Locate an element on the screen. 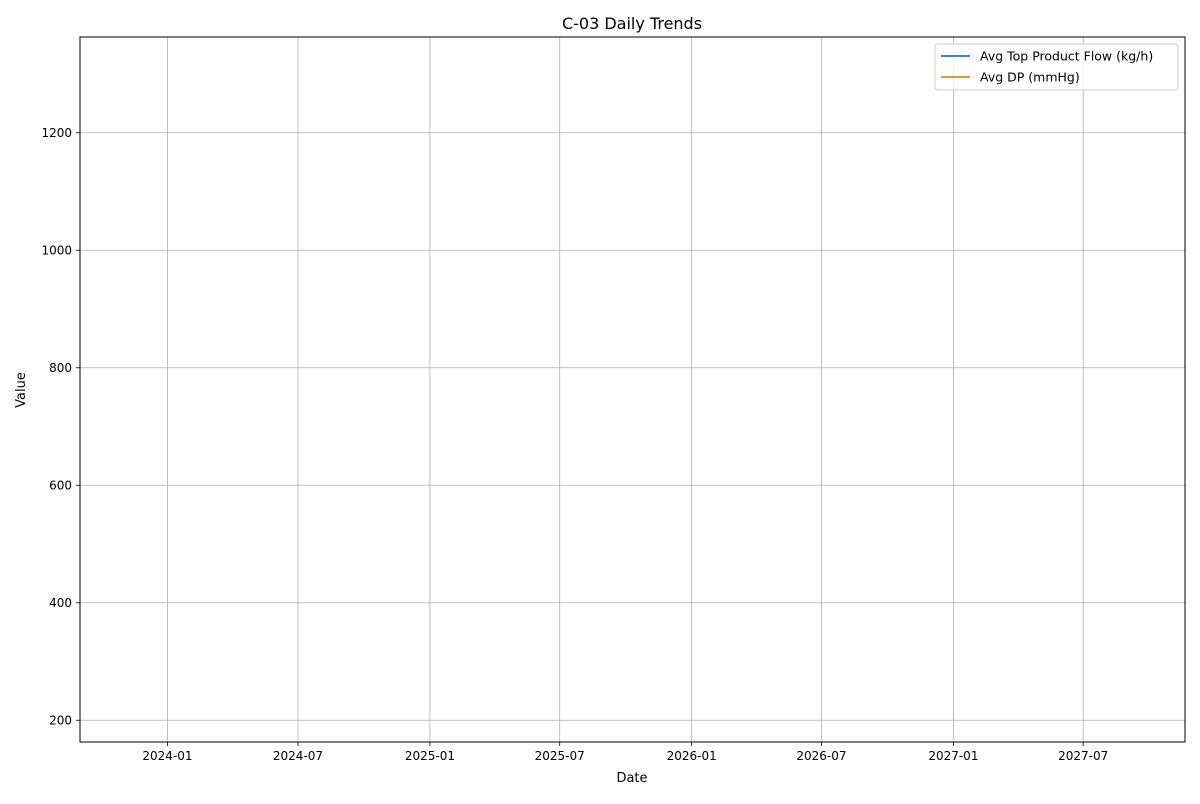  x-tick-label: 2026-01 is located at coordinates (692, 756).